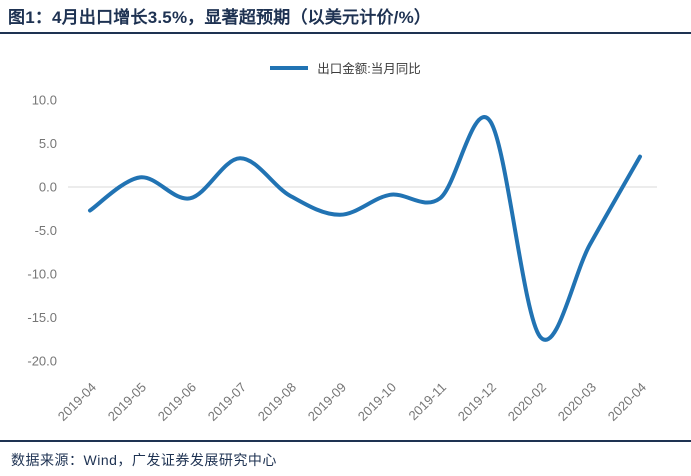 Image resolution: width=691 pixels, height=476 pixels. What do you see at coordinates (527, 402) in the screenshot?
I see `x-tick-label: 2020-02` at bounding box center [527, 402].